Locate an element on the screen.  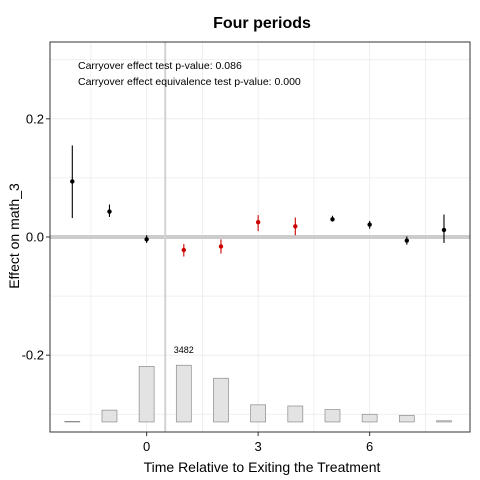
x-axis-label: Time Relative to Exiting the Treatment is located at coordinates (262, 467).